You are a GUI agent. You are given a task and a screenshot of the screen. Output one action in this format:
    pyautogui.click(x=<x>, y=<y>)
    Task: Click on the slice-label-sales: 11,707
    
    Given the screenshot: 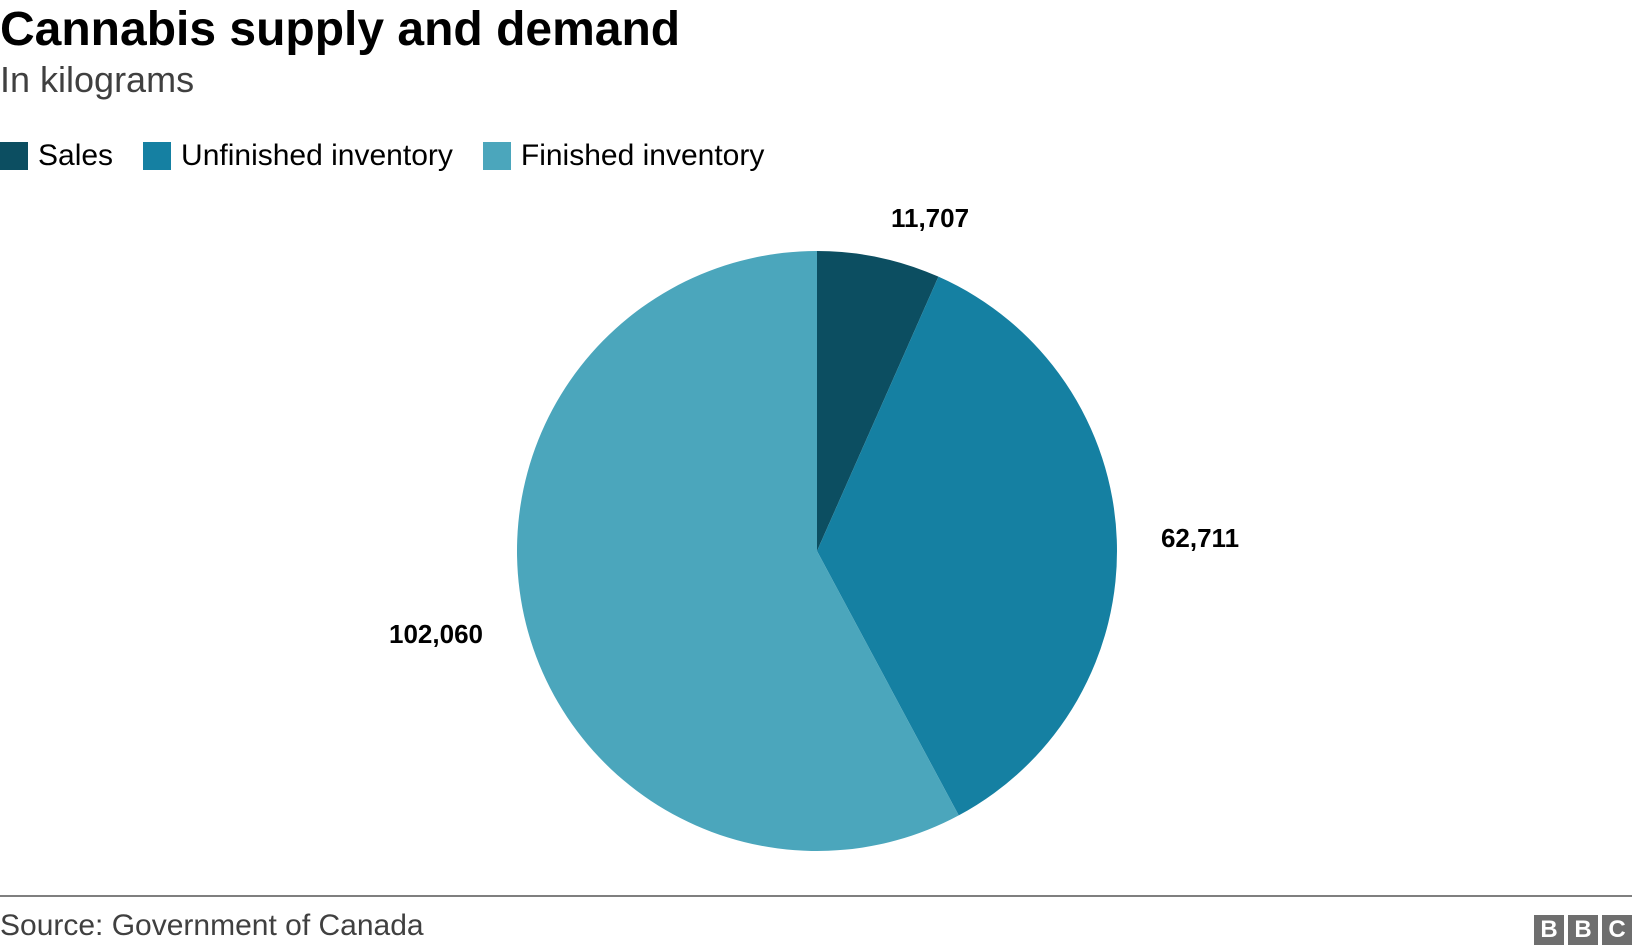 What is the action you would take?
    pyautogui.click(x=930, y=218)
    